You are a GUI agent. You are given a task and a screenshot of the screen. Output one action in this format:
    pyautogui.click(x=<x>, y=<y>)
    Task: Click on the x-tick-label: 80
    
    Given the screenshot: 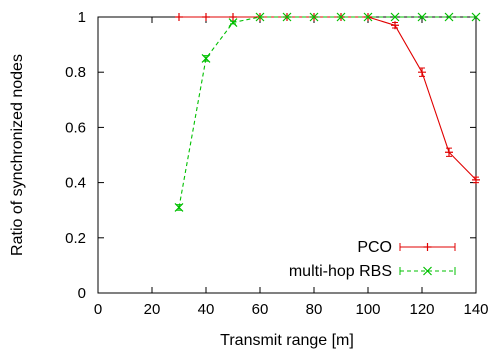 What is the action you would take?
    pyautogui.click(x=314, y=309)
    